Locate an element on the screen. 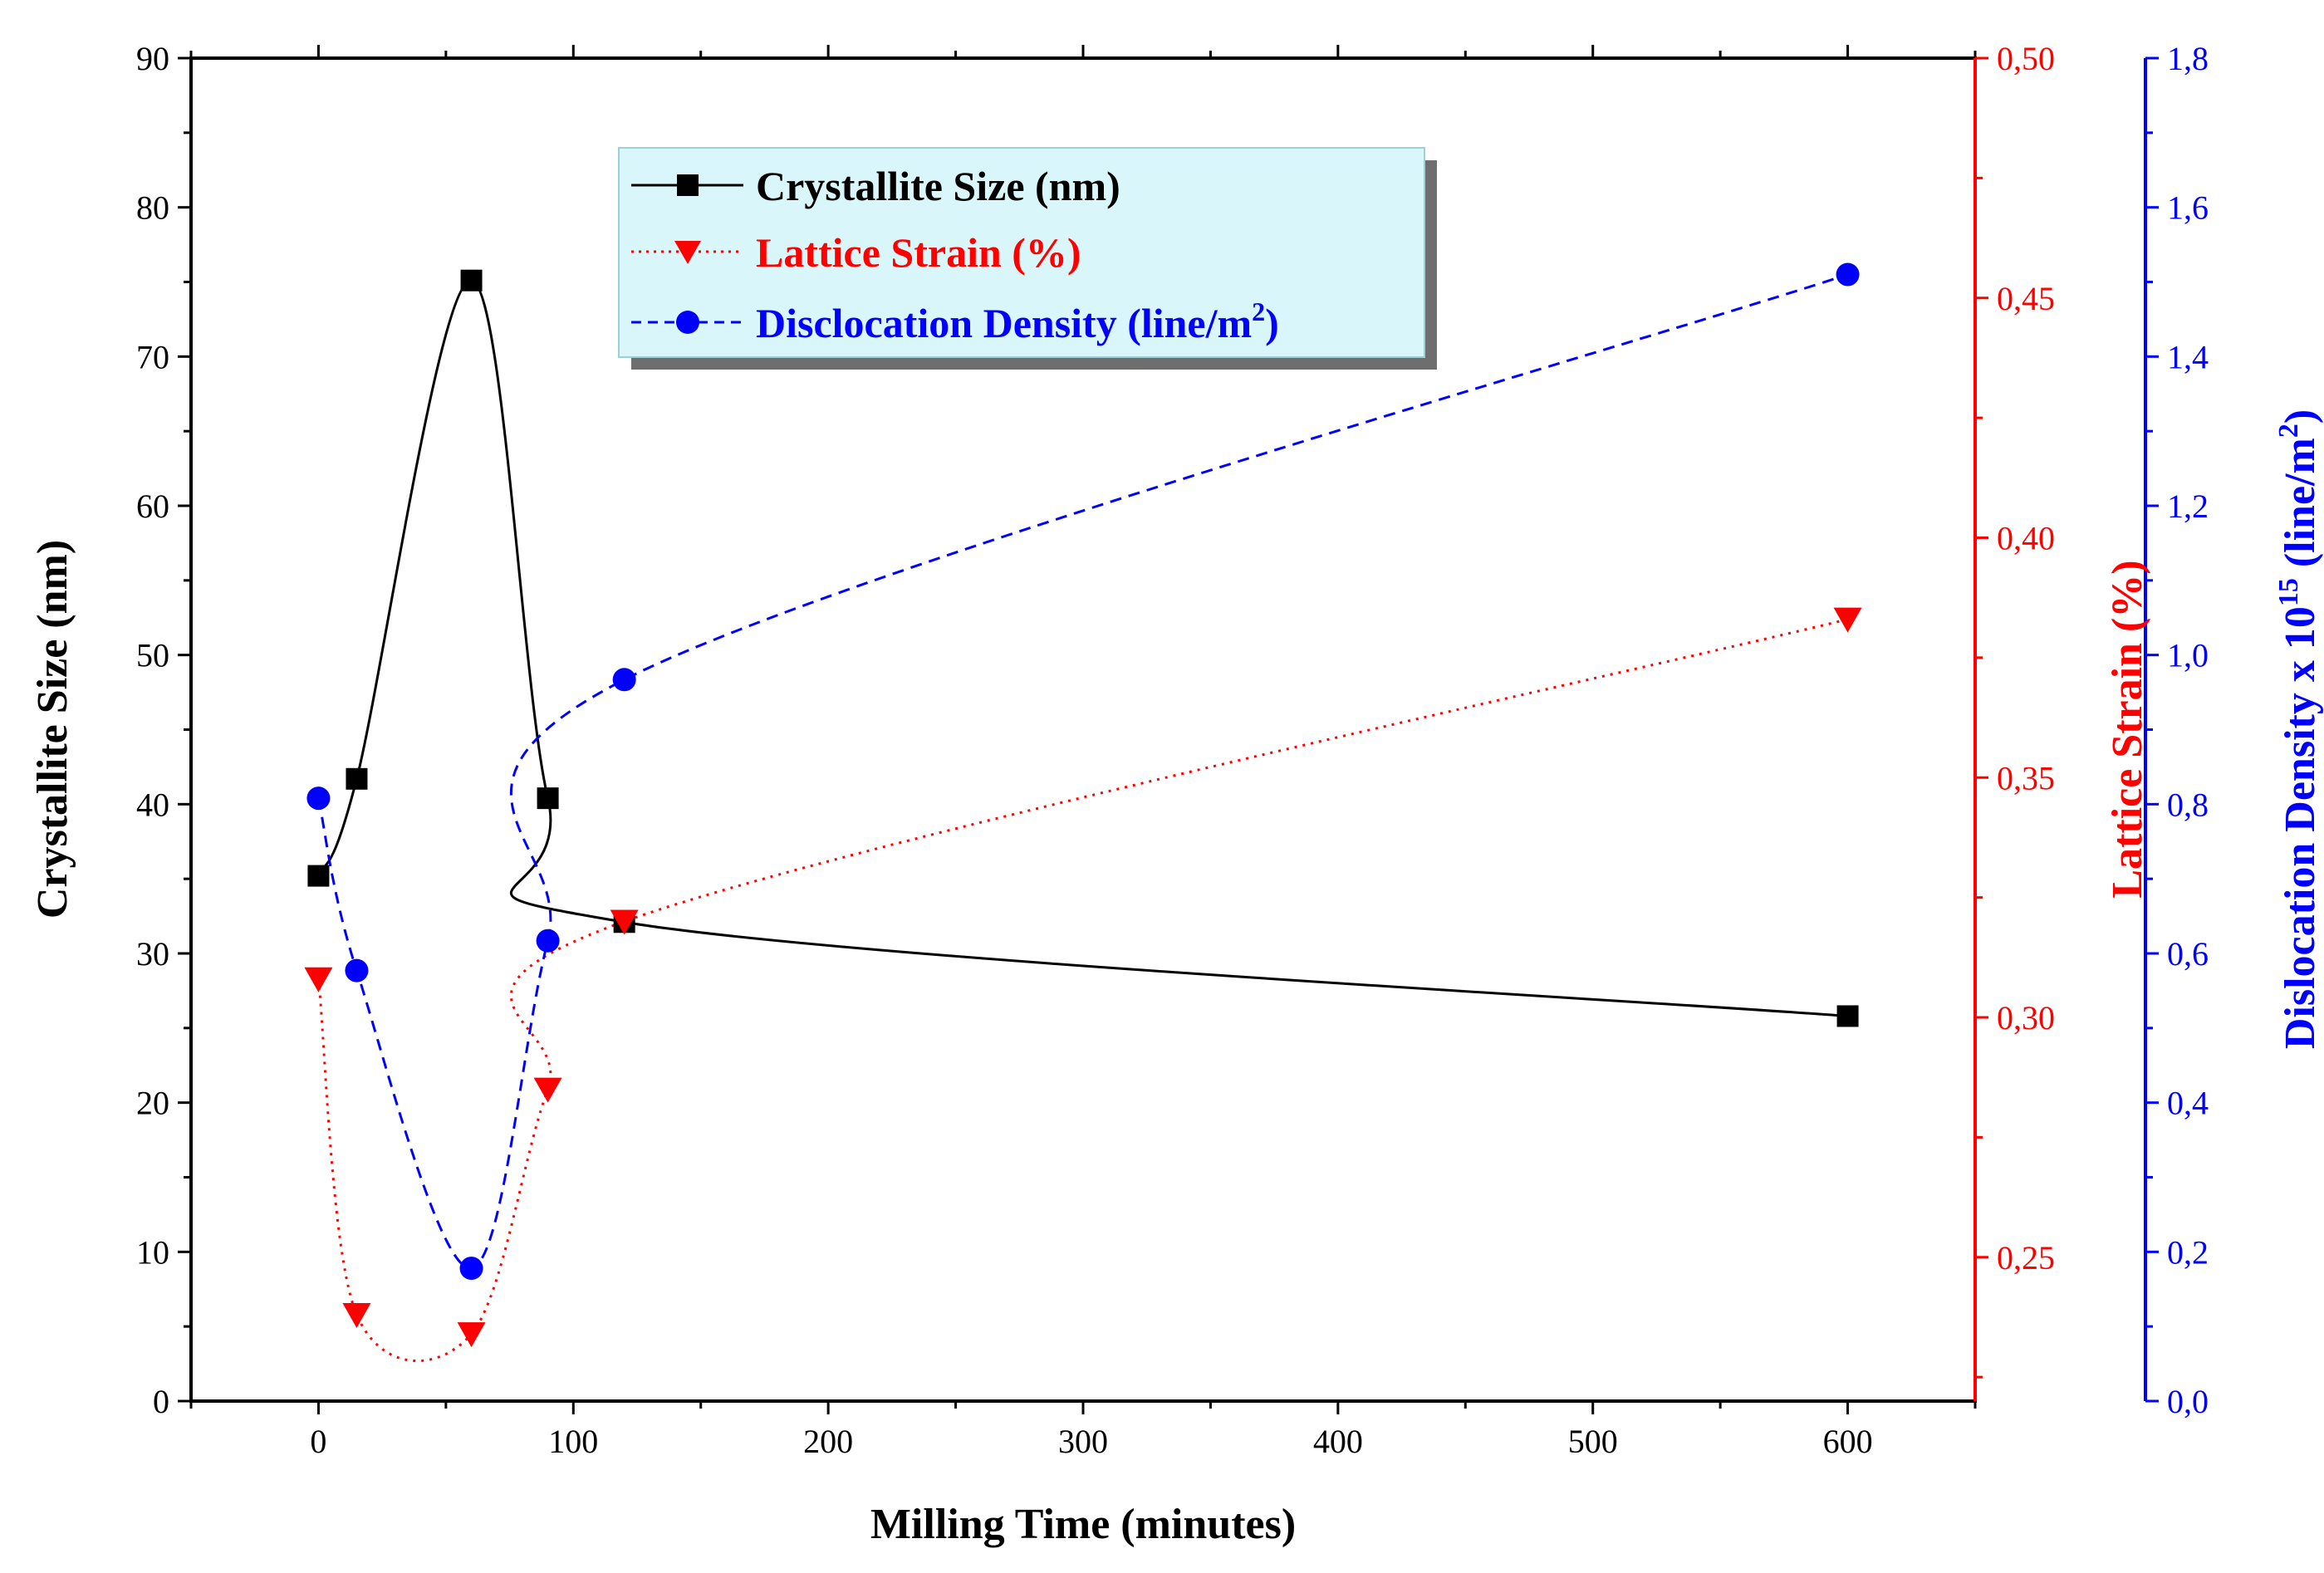 Image resolution: width=2324 pixels, height=1573 pixels. left-tick-label: 70 is located at coordinates (152, 356).